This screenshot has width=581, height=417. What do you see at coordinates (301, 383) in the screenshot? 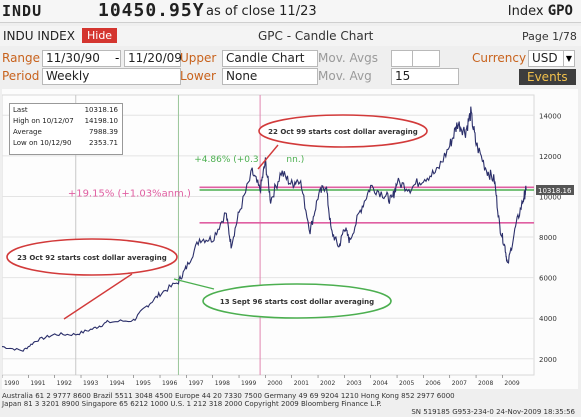
I see `x-tick-label: 2001` at bounding box center [301, 383].